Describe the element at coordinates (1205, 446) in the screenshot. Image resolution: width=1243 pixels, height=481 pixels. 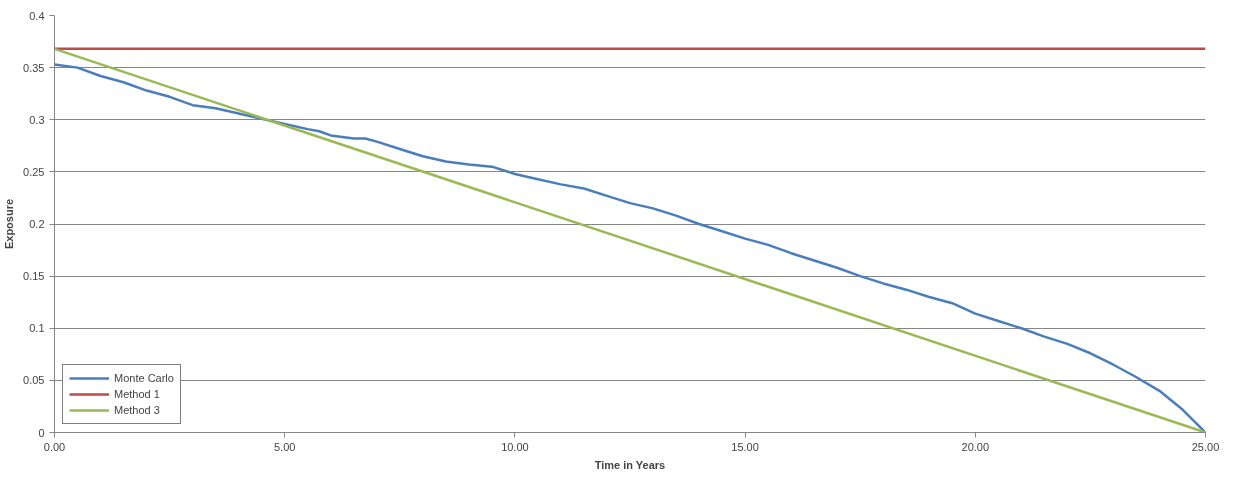
I see `x-tick-label: 25.00` at that location.